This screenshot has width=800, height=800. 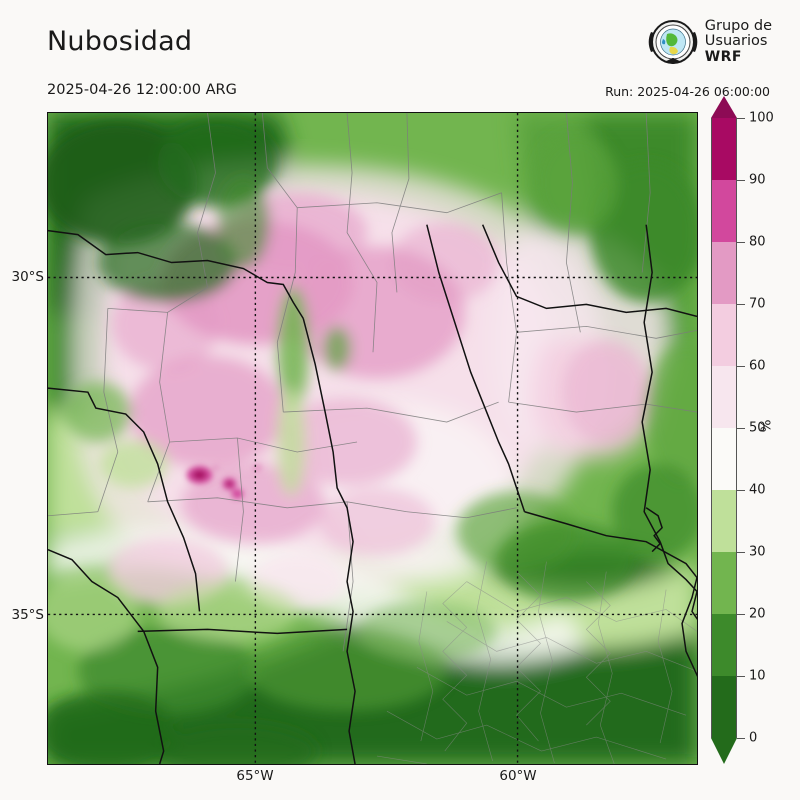 I want to click on colorbar-tick-label-100: 100, so click(x=761, y=118).